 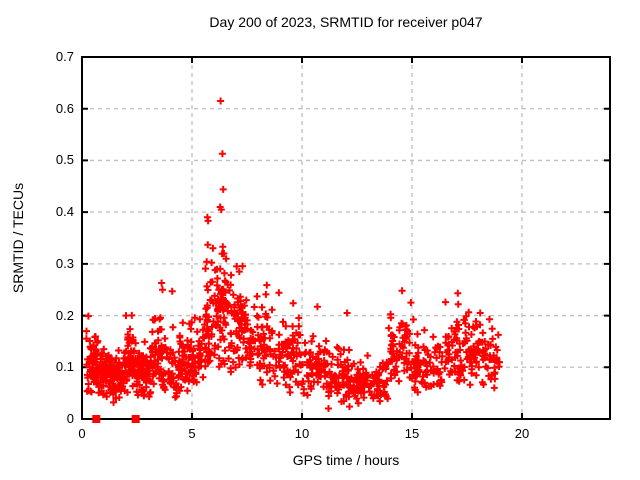 What do you see at coordinates (64, 263) in the screenshot?
I see `y-tick-label: 0.3` at bounding box center [64, 263].